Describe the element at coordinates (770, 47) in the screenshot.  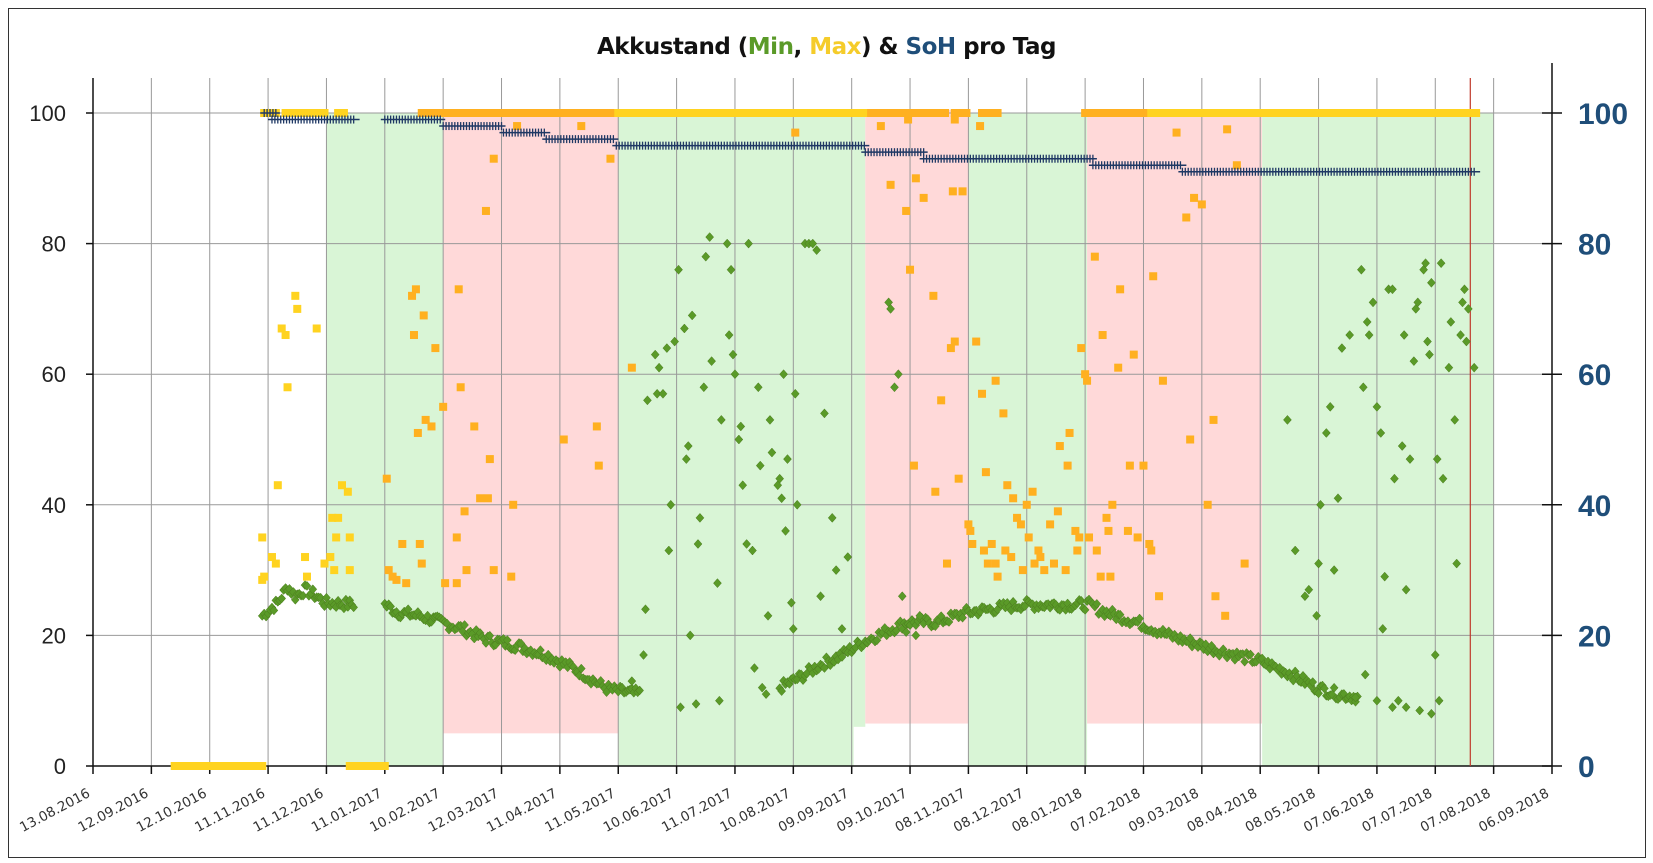
I see `title-min: Min` at that location.